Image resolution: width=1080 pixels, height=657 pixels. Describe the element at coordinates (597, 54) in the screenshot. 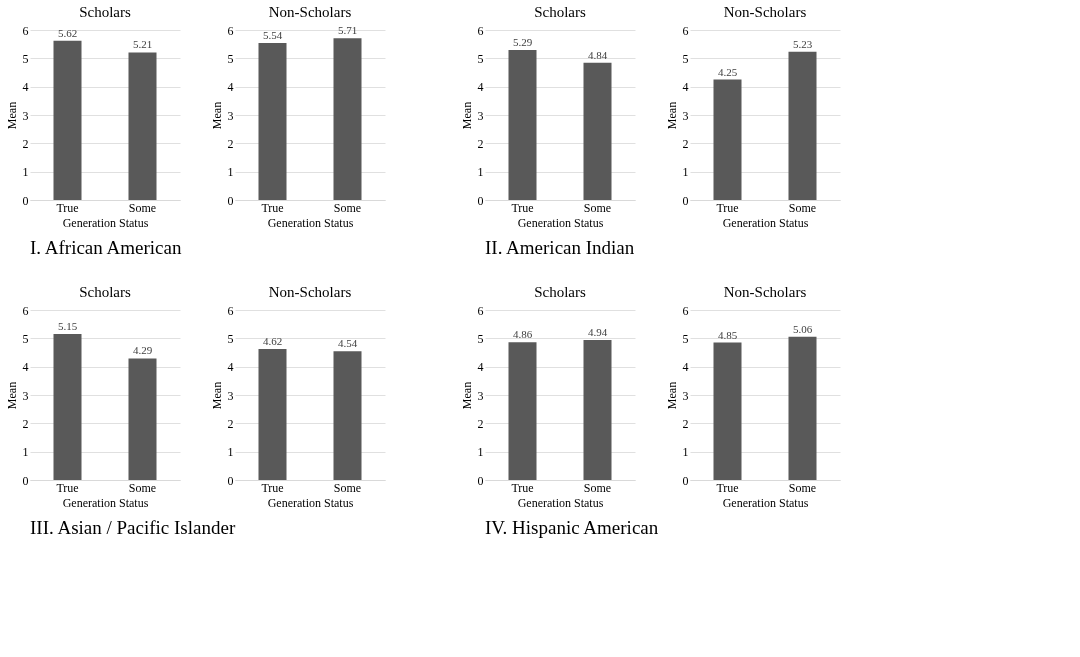

I see `data-label: 4.84` at that location.